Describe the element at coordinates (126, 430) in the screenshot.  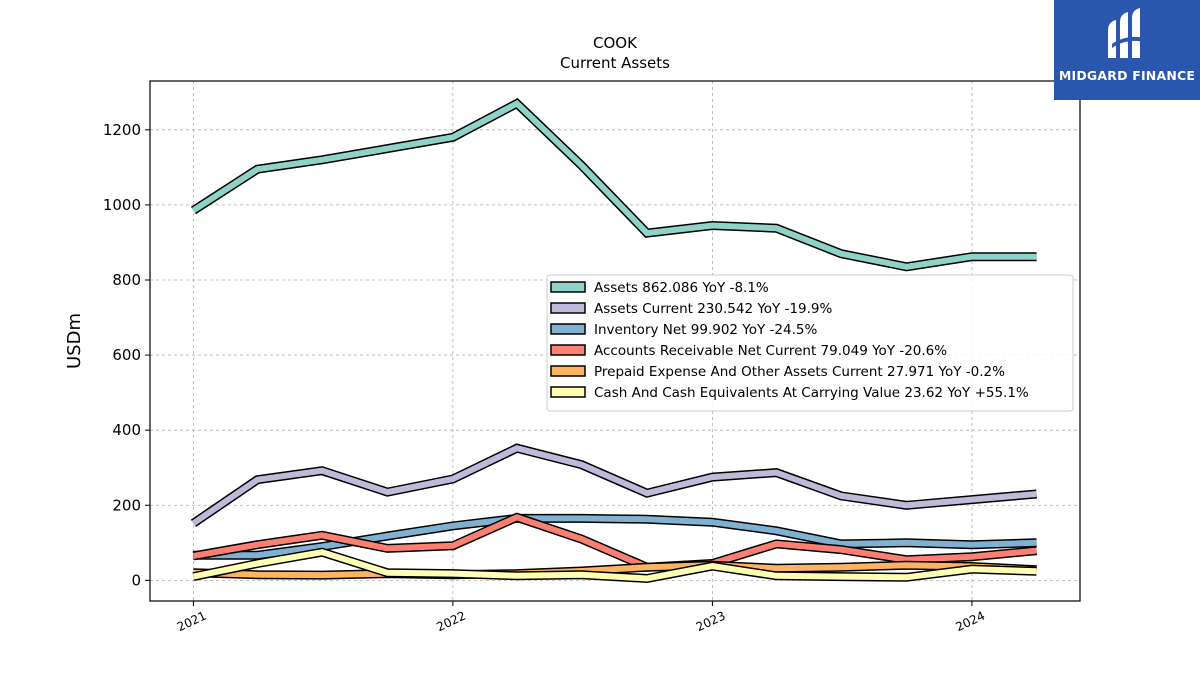
I see `y-tick-label: 400` at that location.